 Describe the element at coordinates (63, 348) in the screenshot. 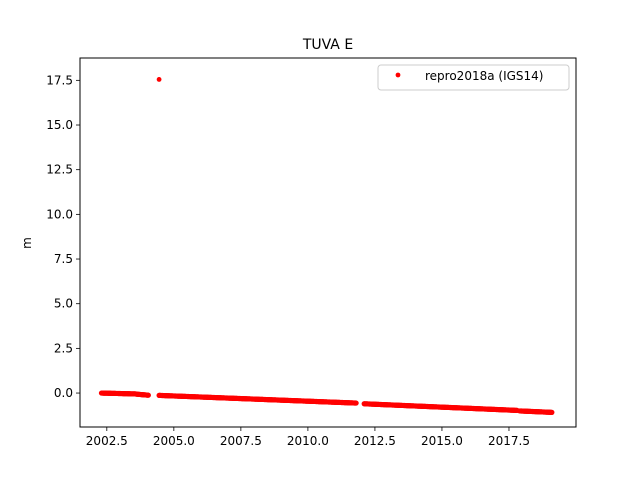

I see `y-tick-label: 2.5` at that location.